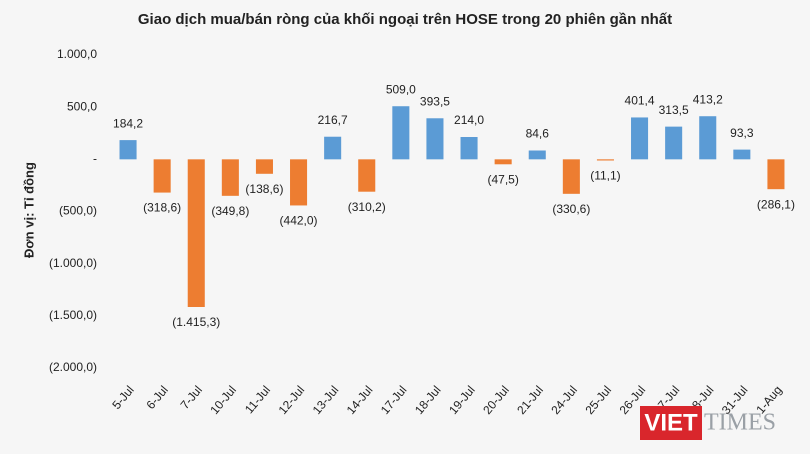  Describe the element at coordinates (73, 315) in the screenshot. I see `y-tick-label: (1.500,0)` at that location.